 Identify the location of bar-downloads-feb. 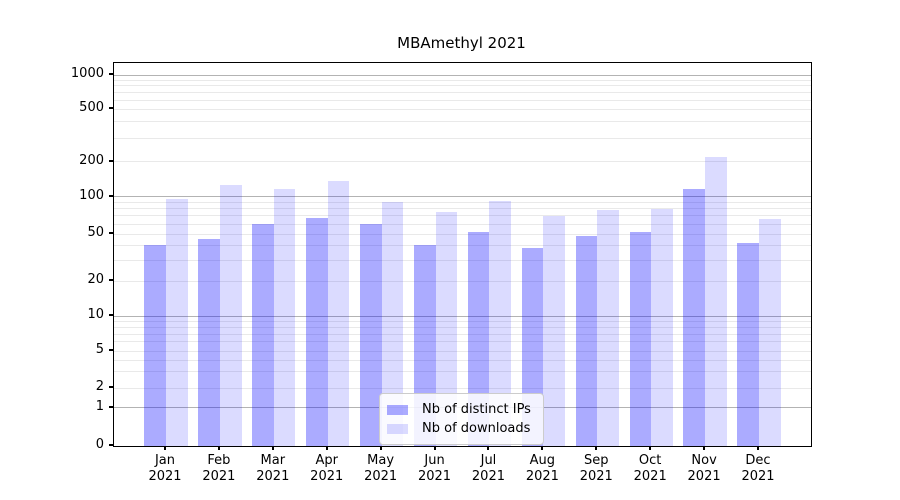
(230, 315).